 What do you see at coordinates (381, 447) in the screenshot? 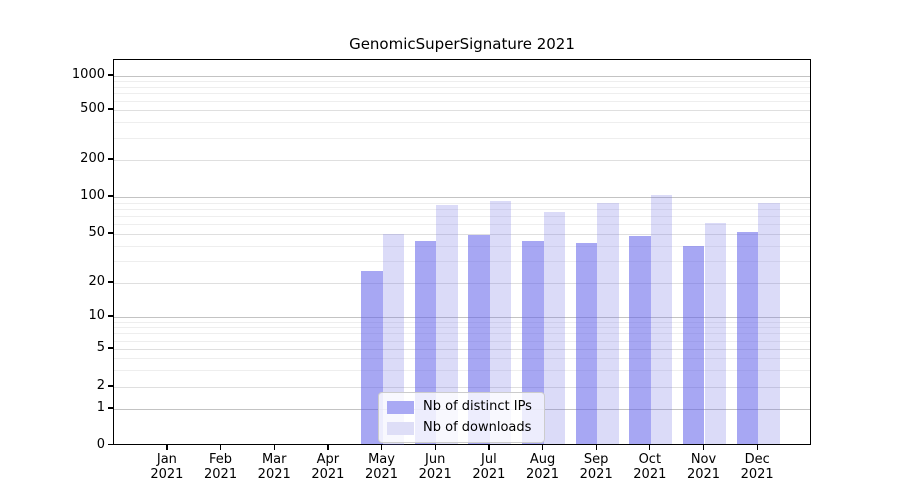
I see `x-tick-mark-may` at bounding box center [381, 447].